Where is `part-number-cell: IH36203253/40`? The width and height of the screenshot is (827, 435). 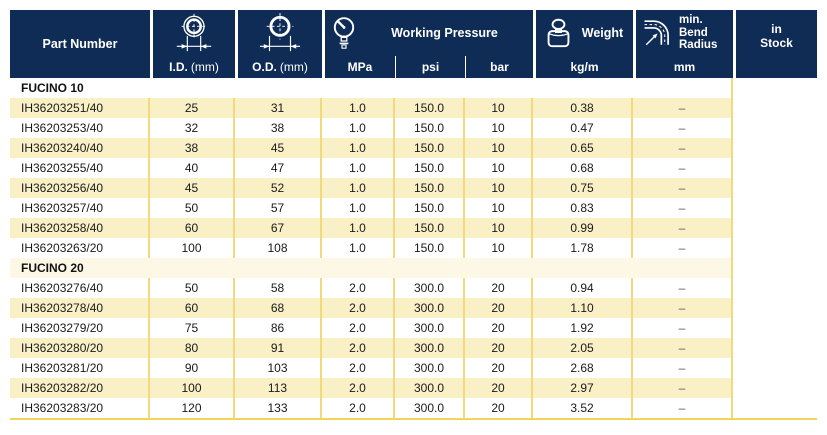 part-number-cell: IH36203253/40 is located at coordinates (80, 128).